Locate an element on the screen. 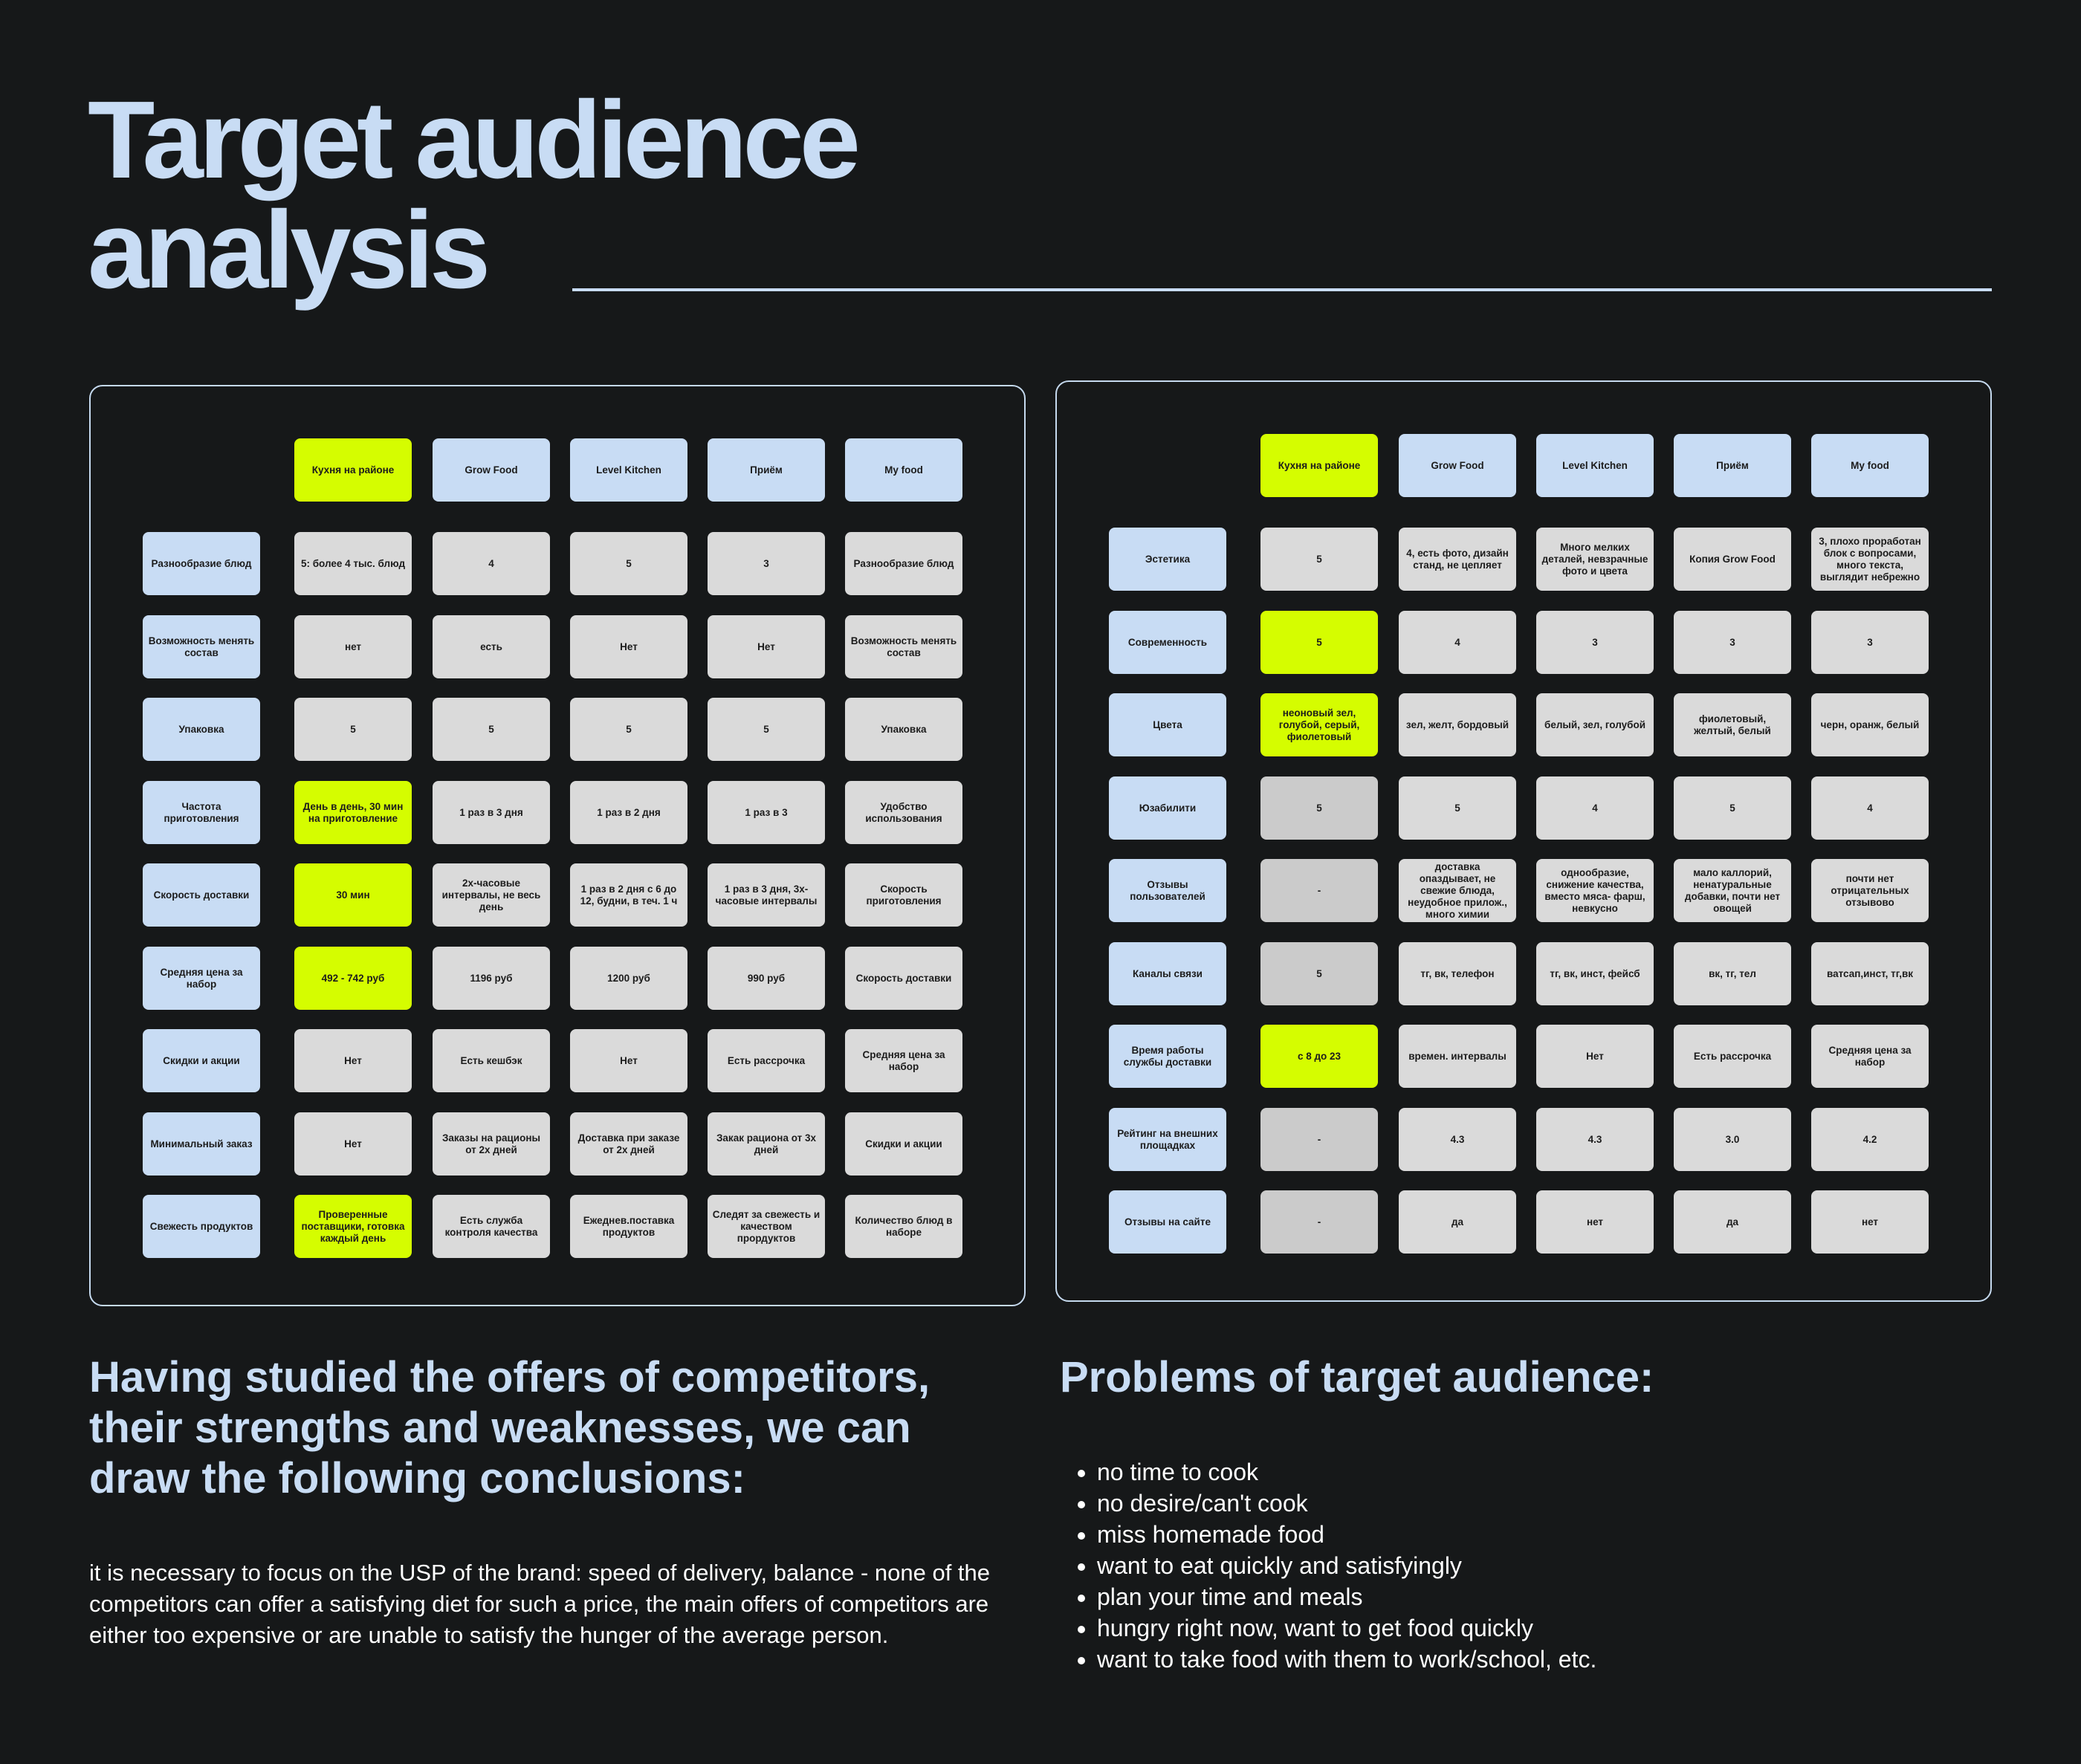 The image size is (2081, 1764). row-header: Эстетика is located at coordinates (1167, 559).